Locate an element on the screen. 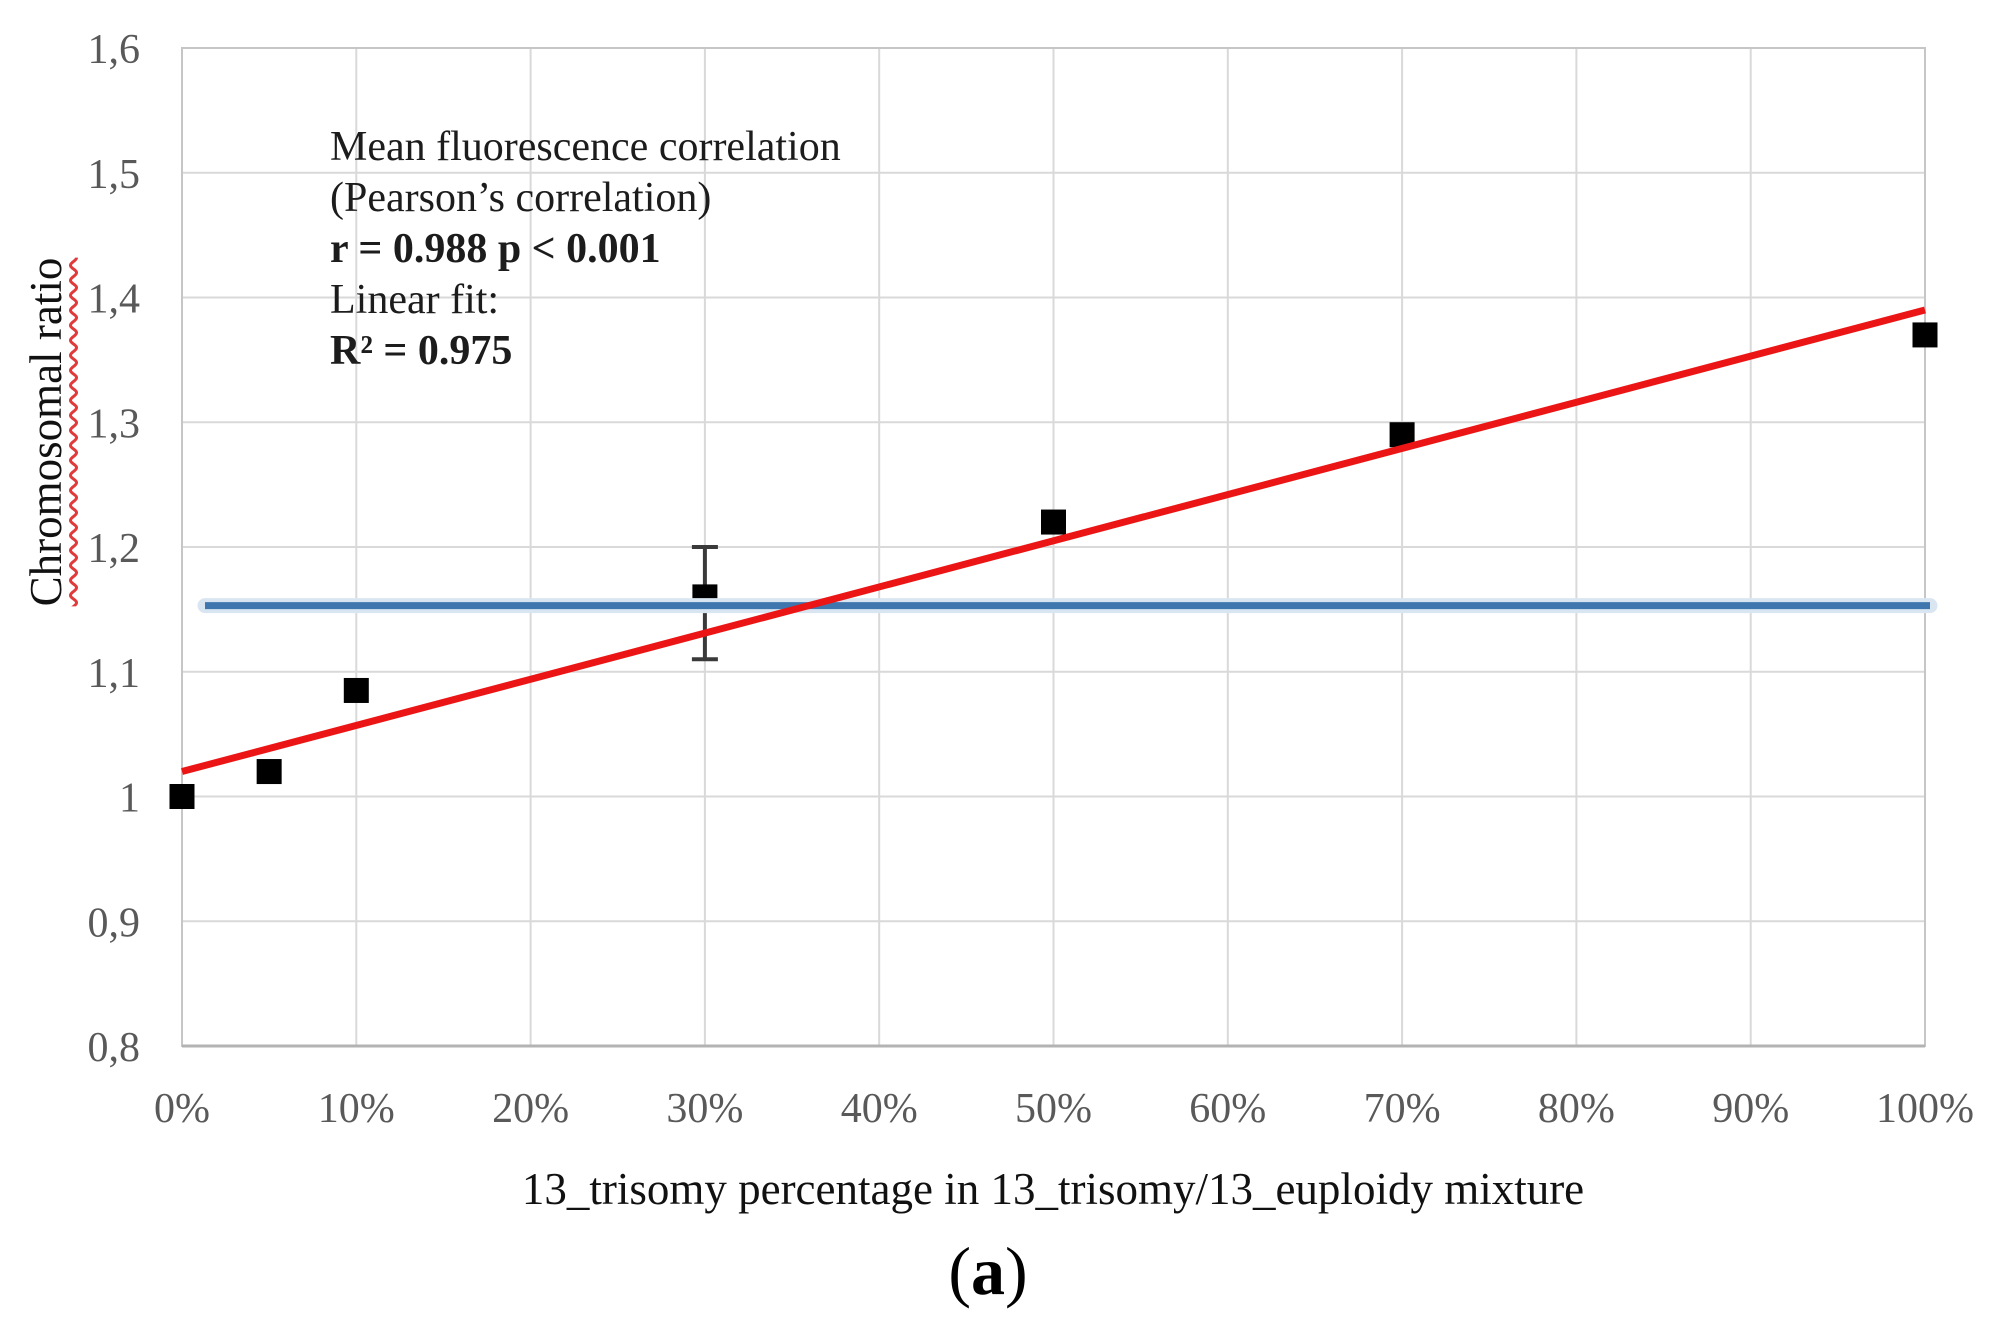 The width and height of the screenshot is (2004, 1341). subfigure-caption: (a) is located at coordinates (987, 1271).